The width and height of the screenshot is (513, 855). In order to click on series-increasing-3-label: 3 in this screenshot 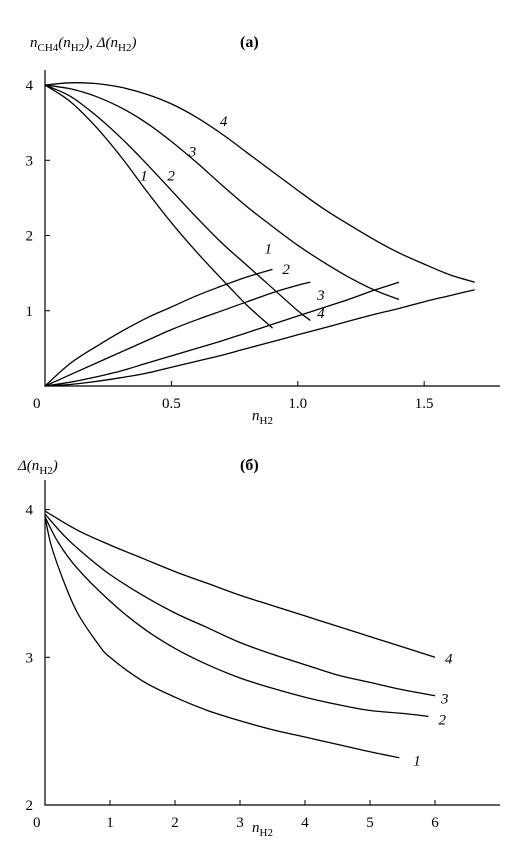, I will do `click(320, 296)`.